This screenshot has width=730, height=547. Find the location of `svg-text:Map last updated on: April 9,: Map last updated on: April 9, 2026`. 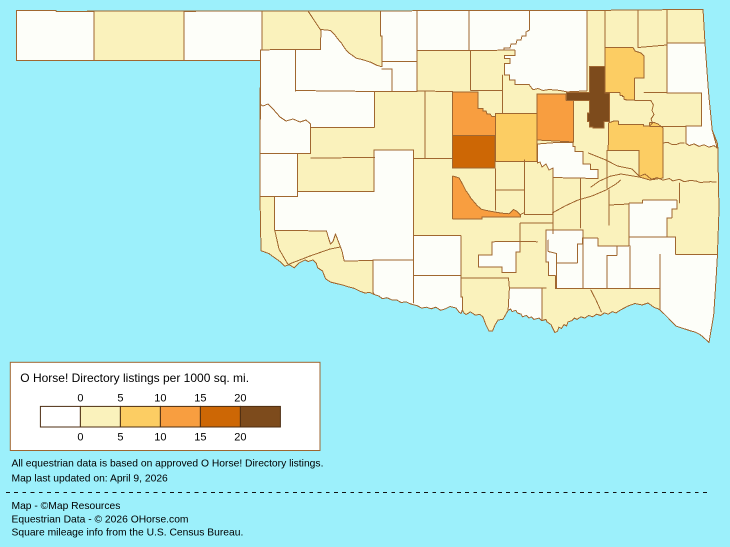

svg-text:Map last updated on: April 9,: Map last updated on: April 9, 2026 is located at coordinates (90, 479).